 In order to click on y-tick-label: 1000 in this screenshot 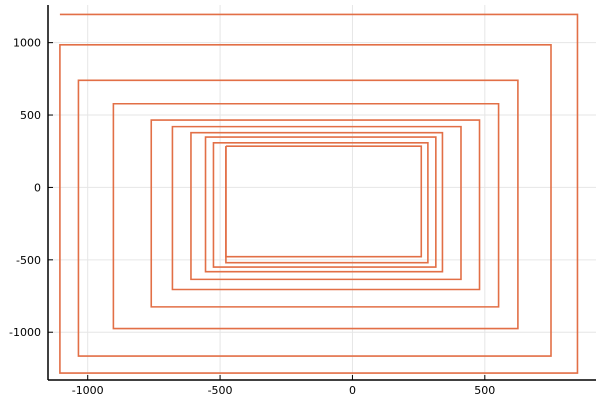, I will do `click(27, 43)`.